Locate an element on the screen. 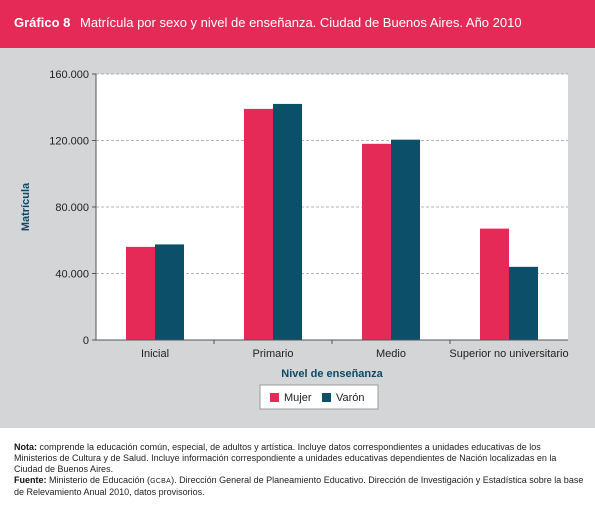  y-tick-label: 80.000 is located at coordinates (72, 208).